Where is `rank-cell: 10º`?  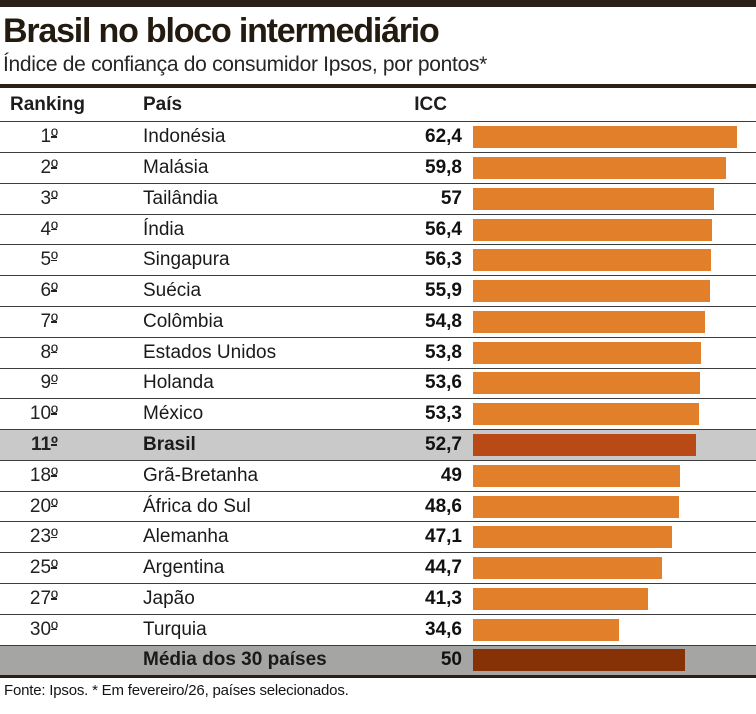 rank-cell: 10º is located at coordinates (43, 414).